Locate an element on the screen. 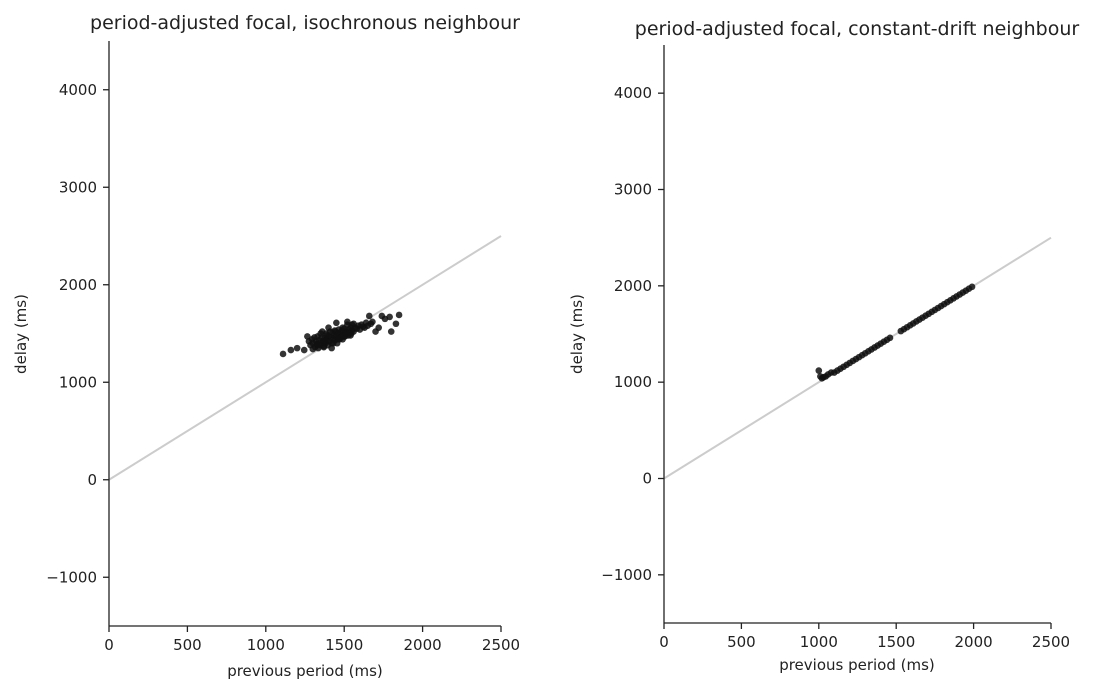  left-x-tick-label: 1500 is located at coordinates (344, 645).